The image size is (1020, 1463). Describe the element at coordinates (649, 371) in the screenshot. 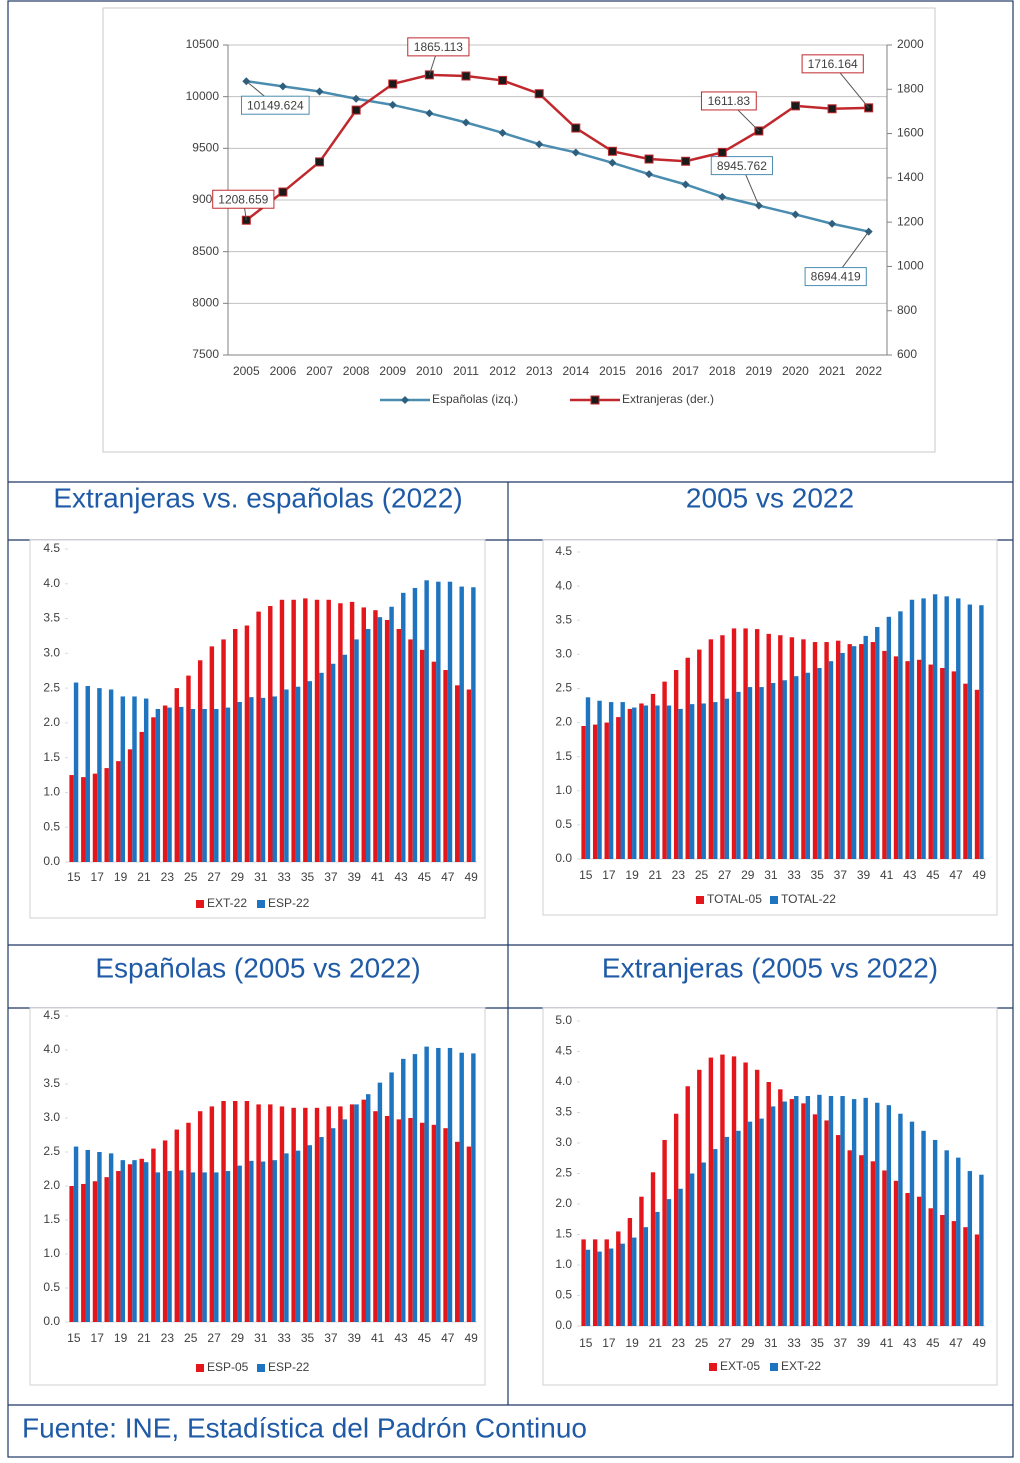

I see `x-tick-label: 2016` at that location.